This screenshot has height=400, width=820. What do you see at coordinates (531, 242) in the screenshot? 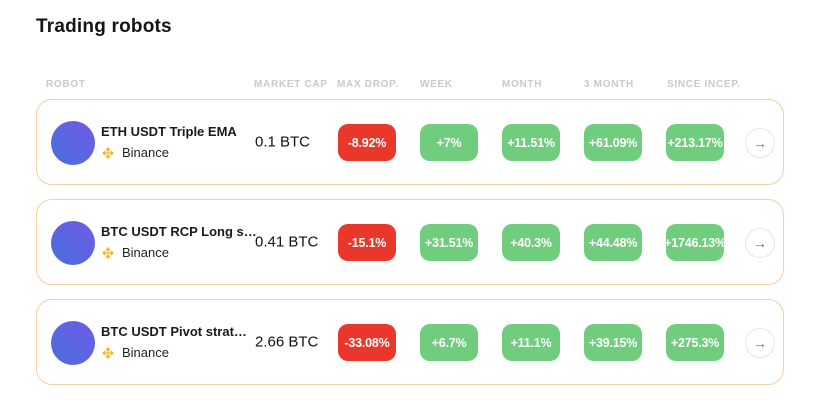
I see `month-badge: +40.3%` at bounding box center [531, 242].